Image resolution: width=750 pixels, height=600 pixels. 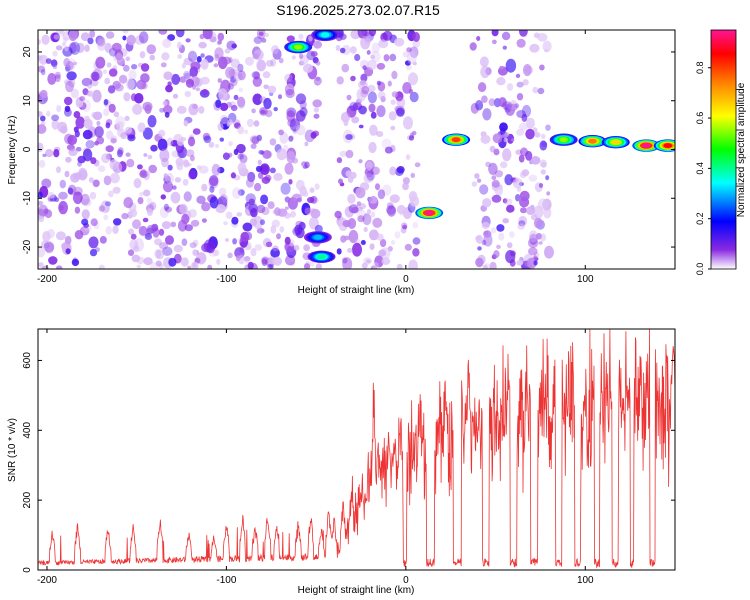 I want to click on x-tick-label: 100, so click(x=585, y=279).